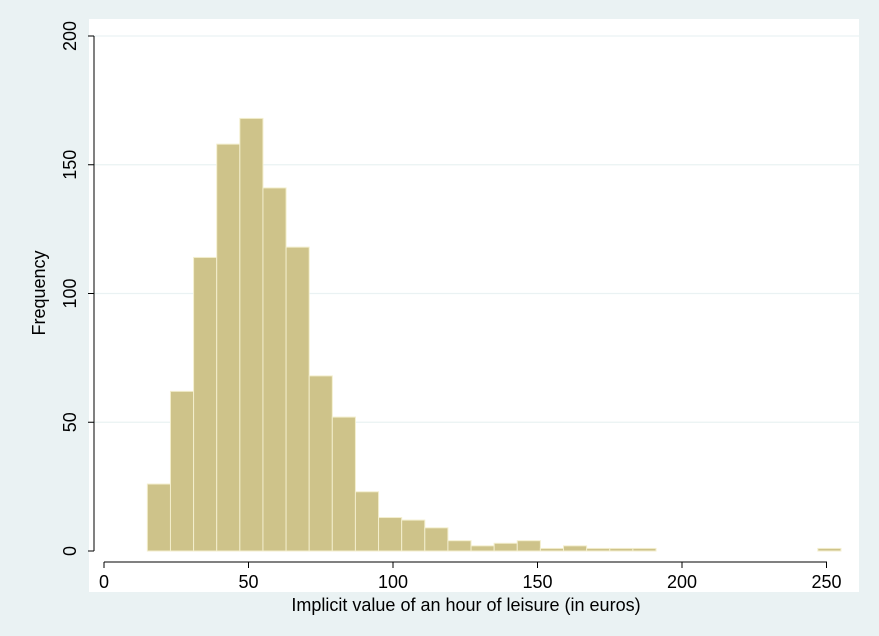  I want to click on y-tick-label: 50, so click(70, 422).